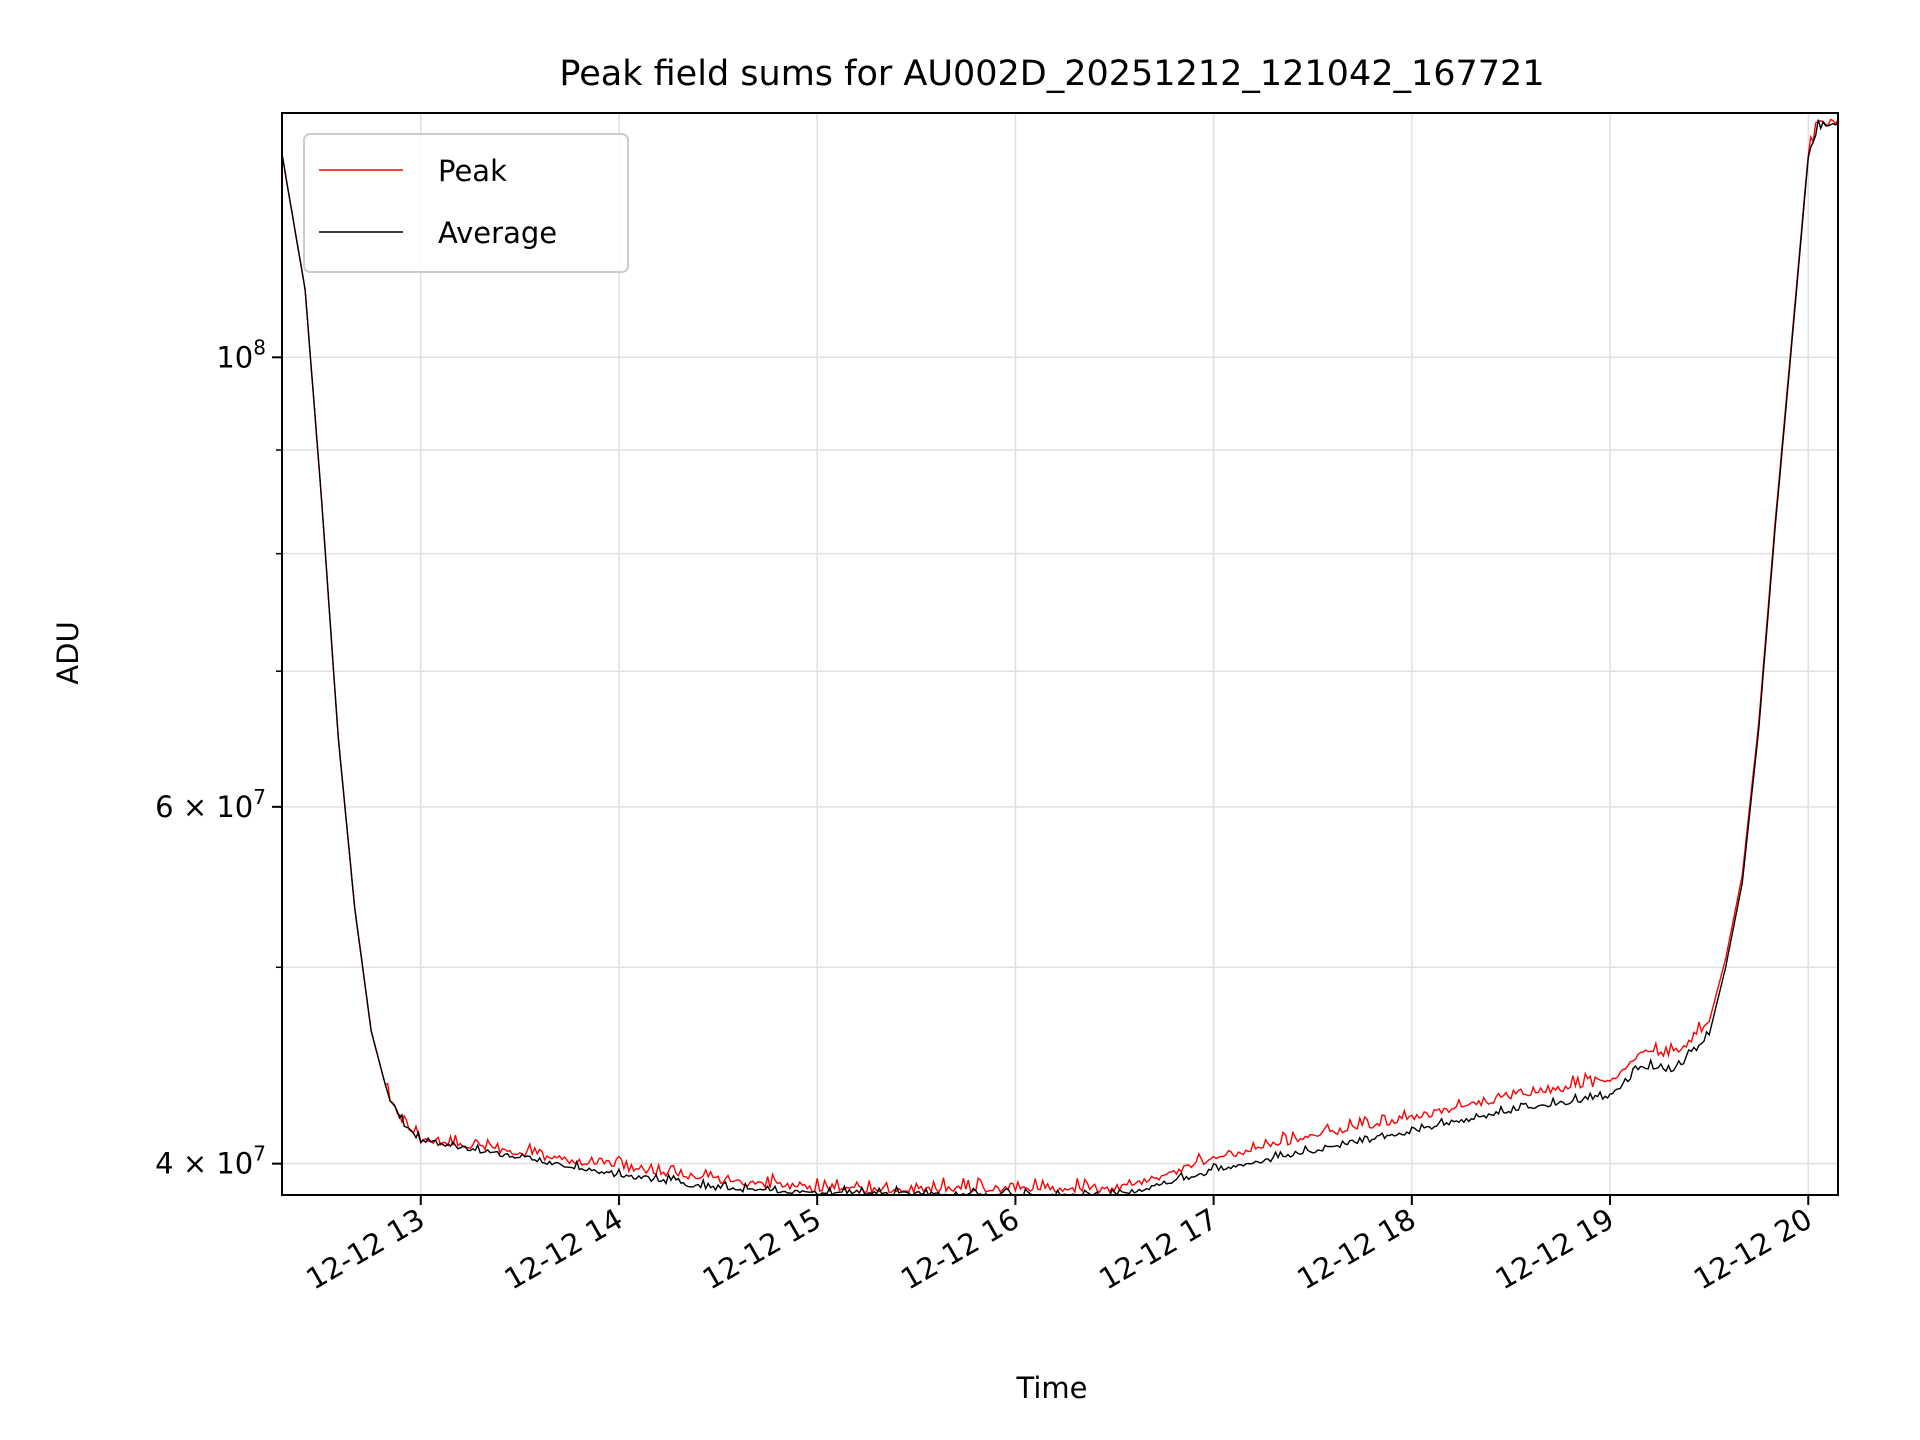  What do you see at coordinates (241, 354) in the screenshot?
I see `y-tick-label: 108` at bounding box center [241, 354].